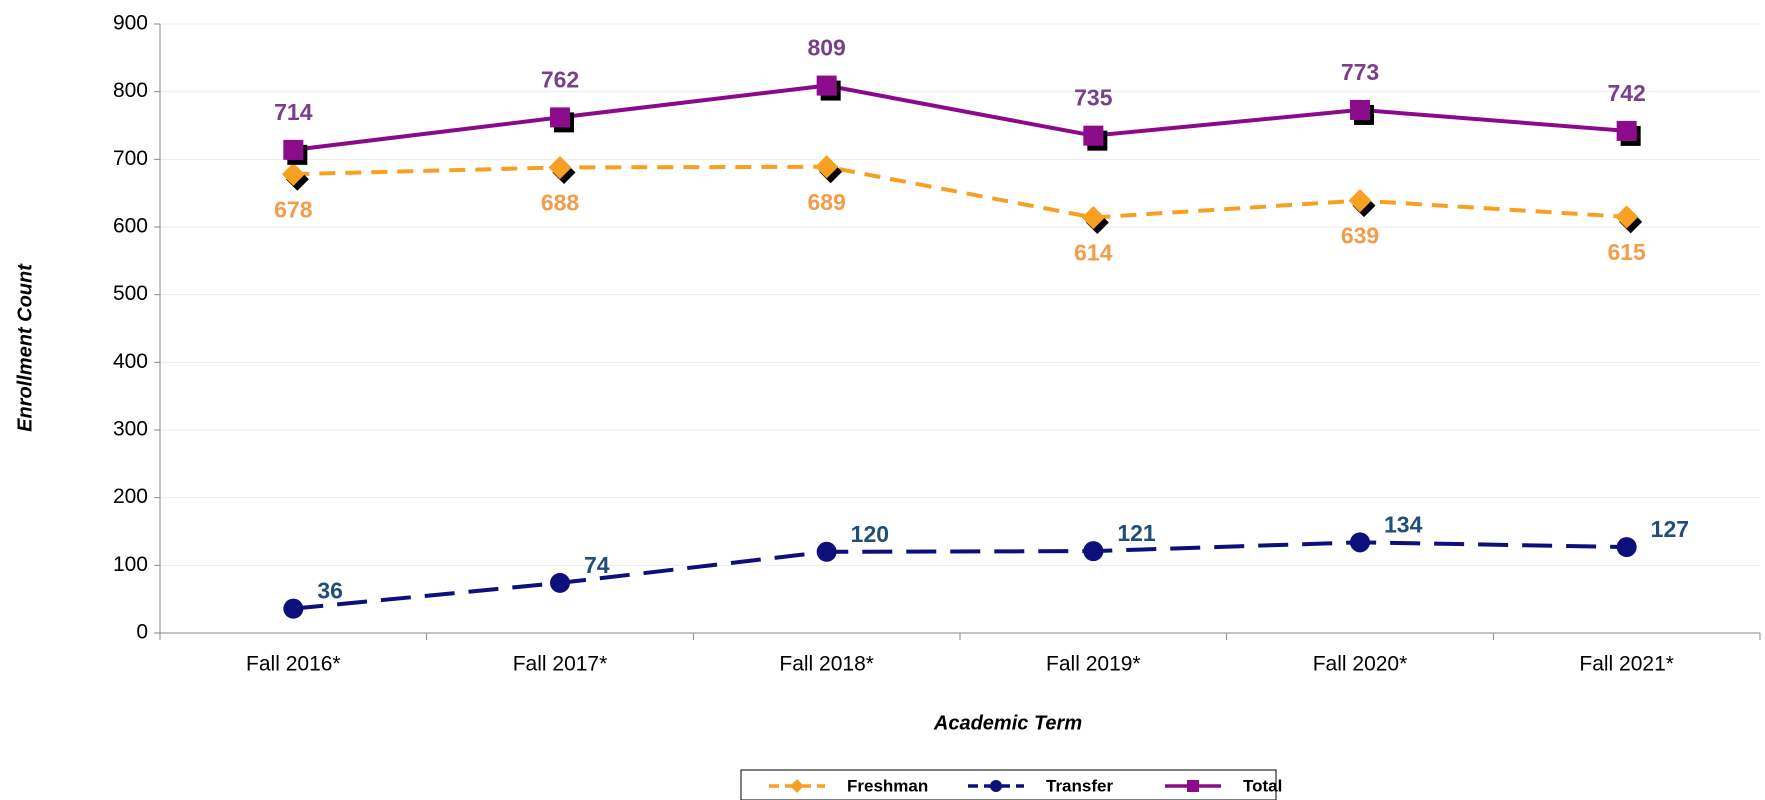 The image size is (1765, 800). I want to click on data-label: 127, so click(1670, 529).